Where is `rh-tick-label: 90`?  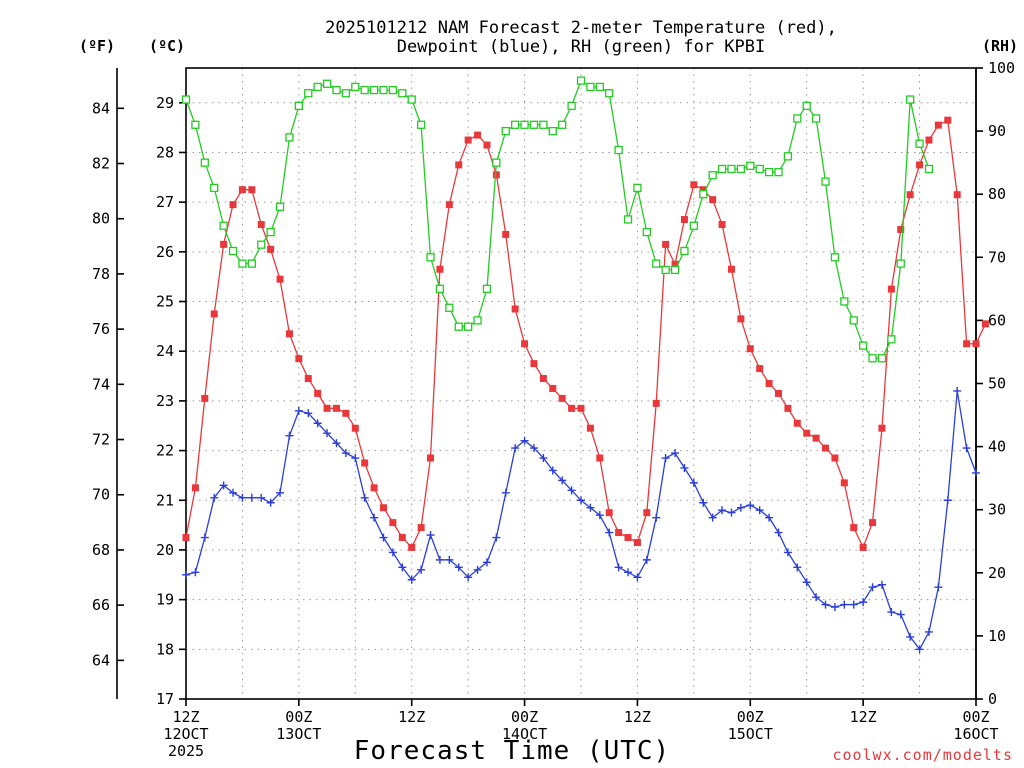
rh-tick-label: 90 is located at coordinates (997, 131).